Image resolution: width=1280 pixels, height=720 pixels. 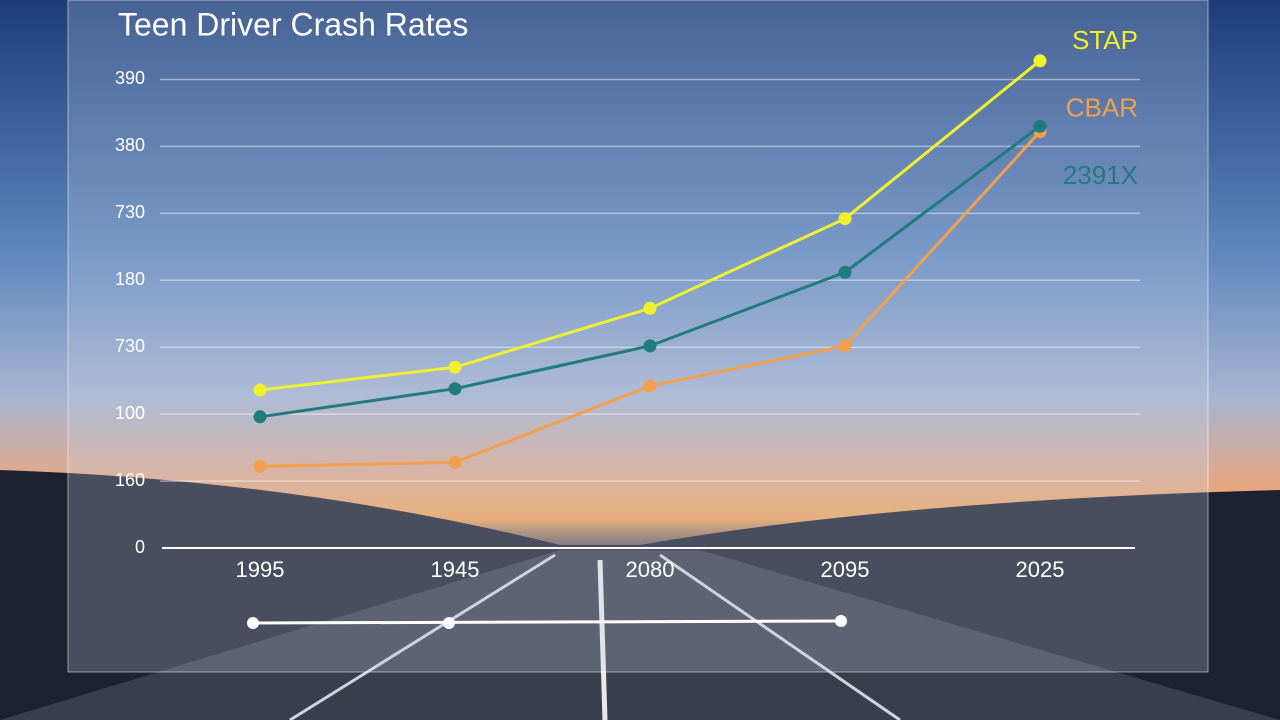 What do you see at coordinates (1105, 40) in the screenshot?
I see `legend-label: STAP` at bounding box center [1105, 40].